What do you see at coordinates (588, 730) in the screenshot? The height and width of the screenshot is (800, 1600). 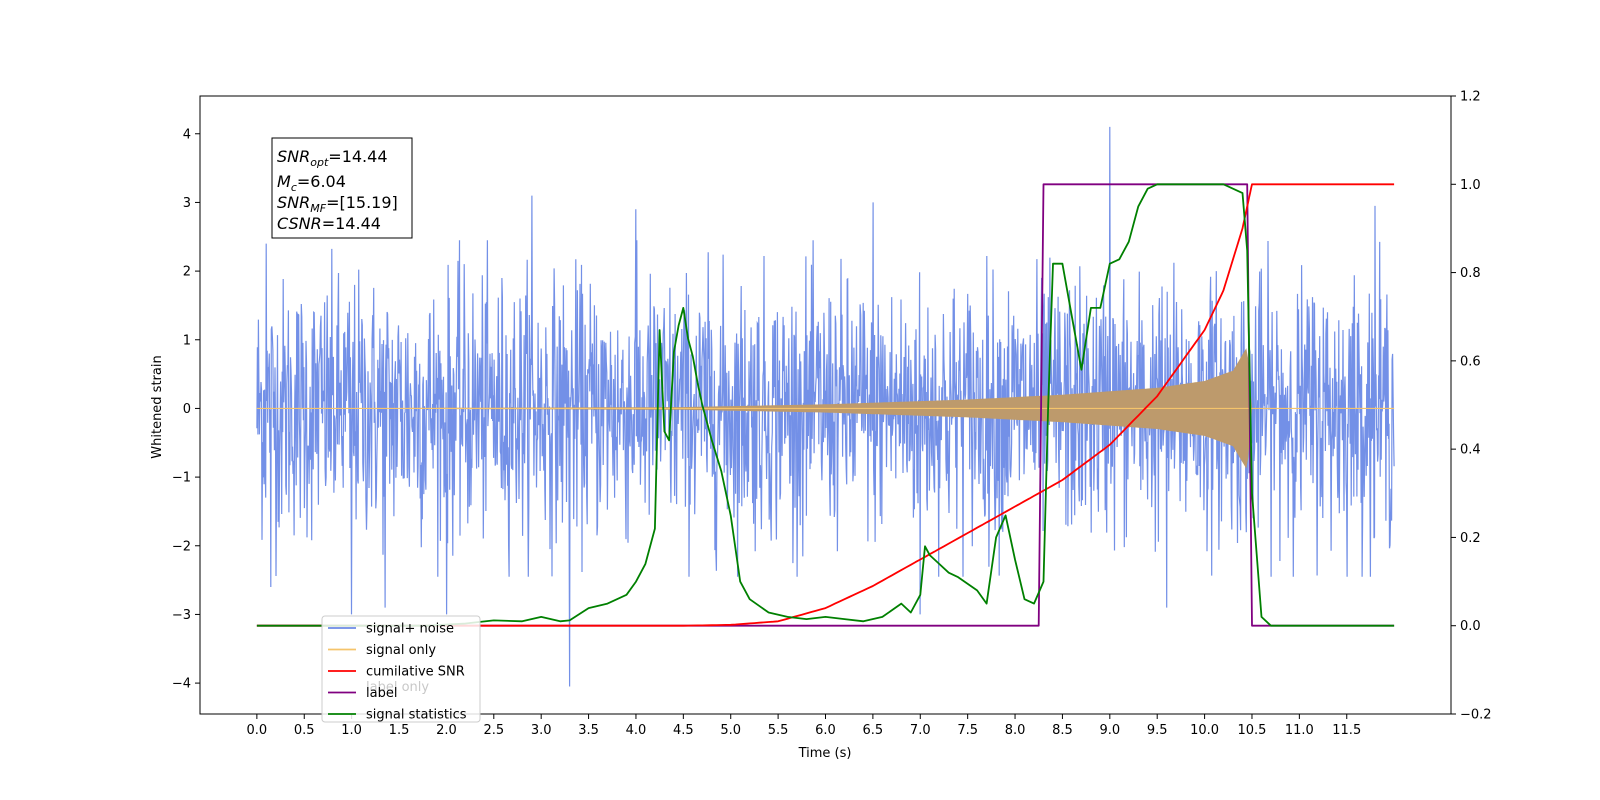 I see `x-tick-label: 3.5` at bounding box center [588, 730].